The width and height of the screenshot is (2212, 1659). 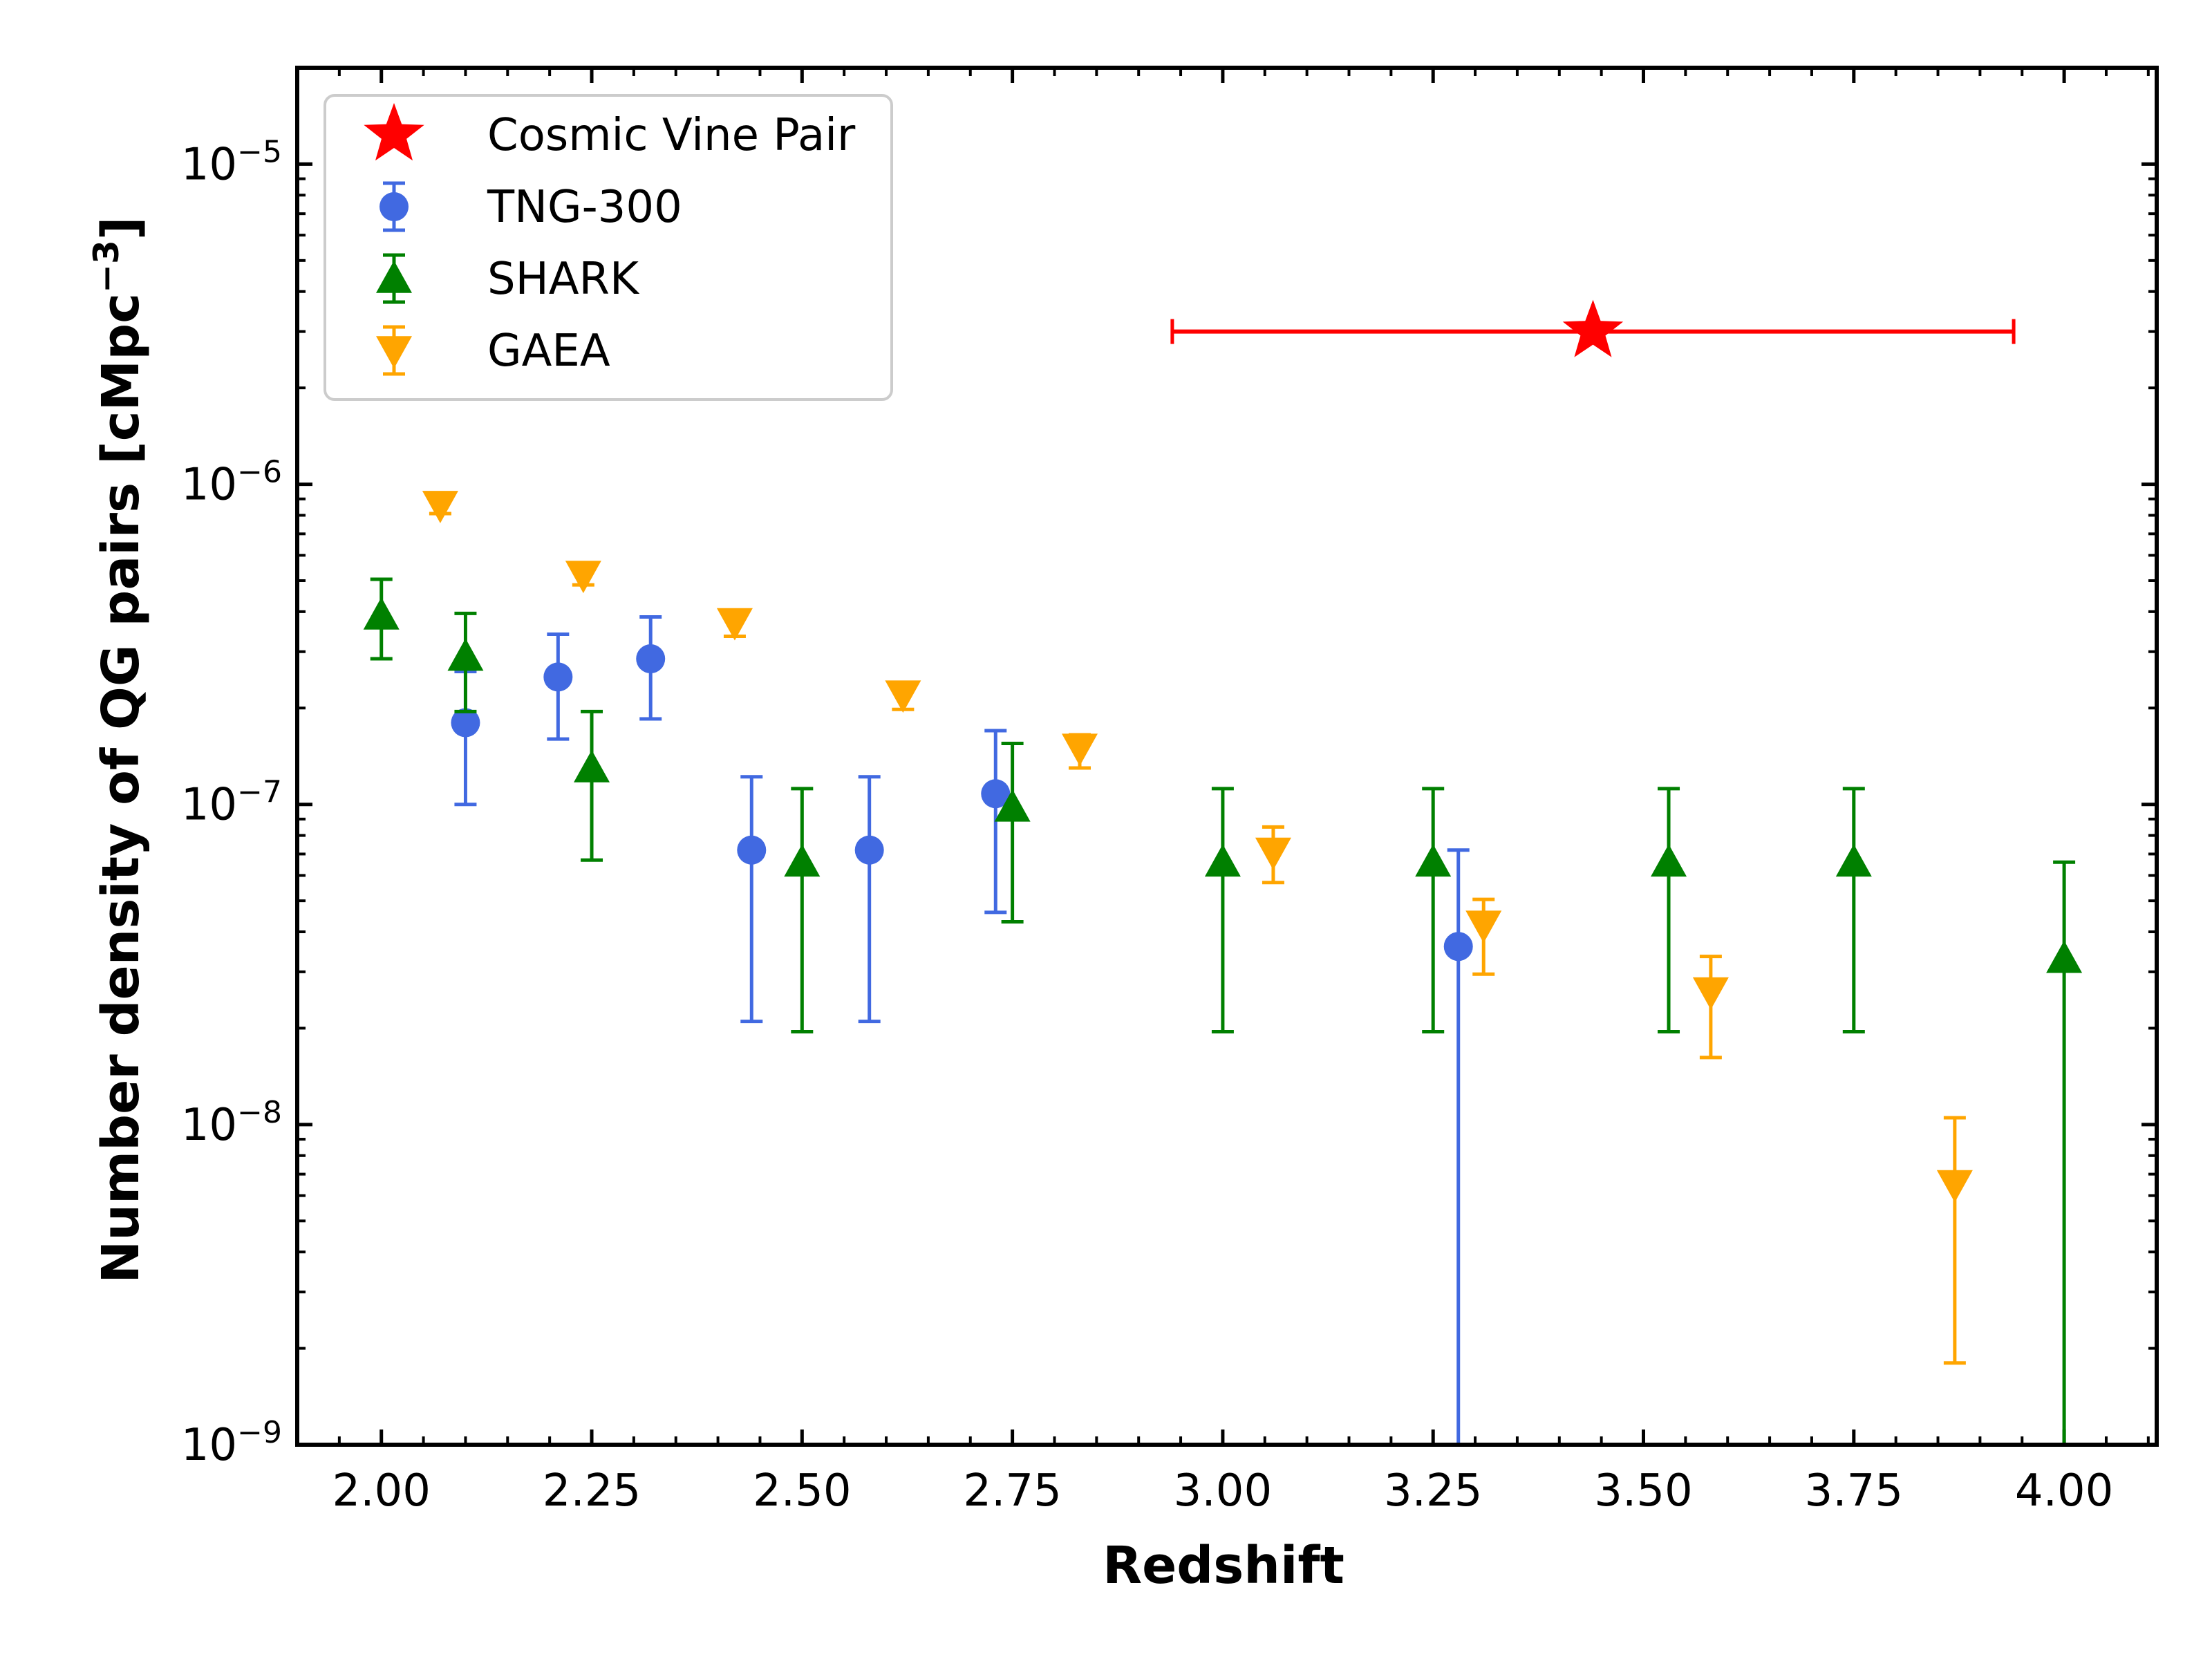 I want to click on legend-entry: SHARK, so click(x=508, y=279).